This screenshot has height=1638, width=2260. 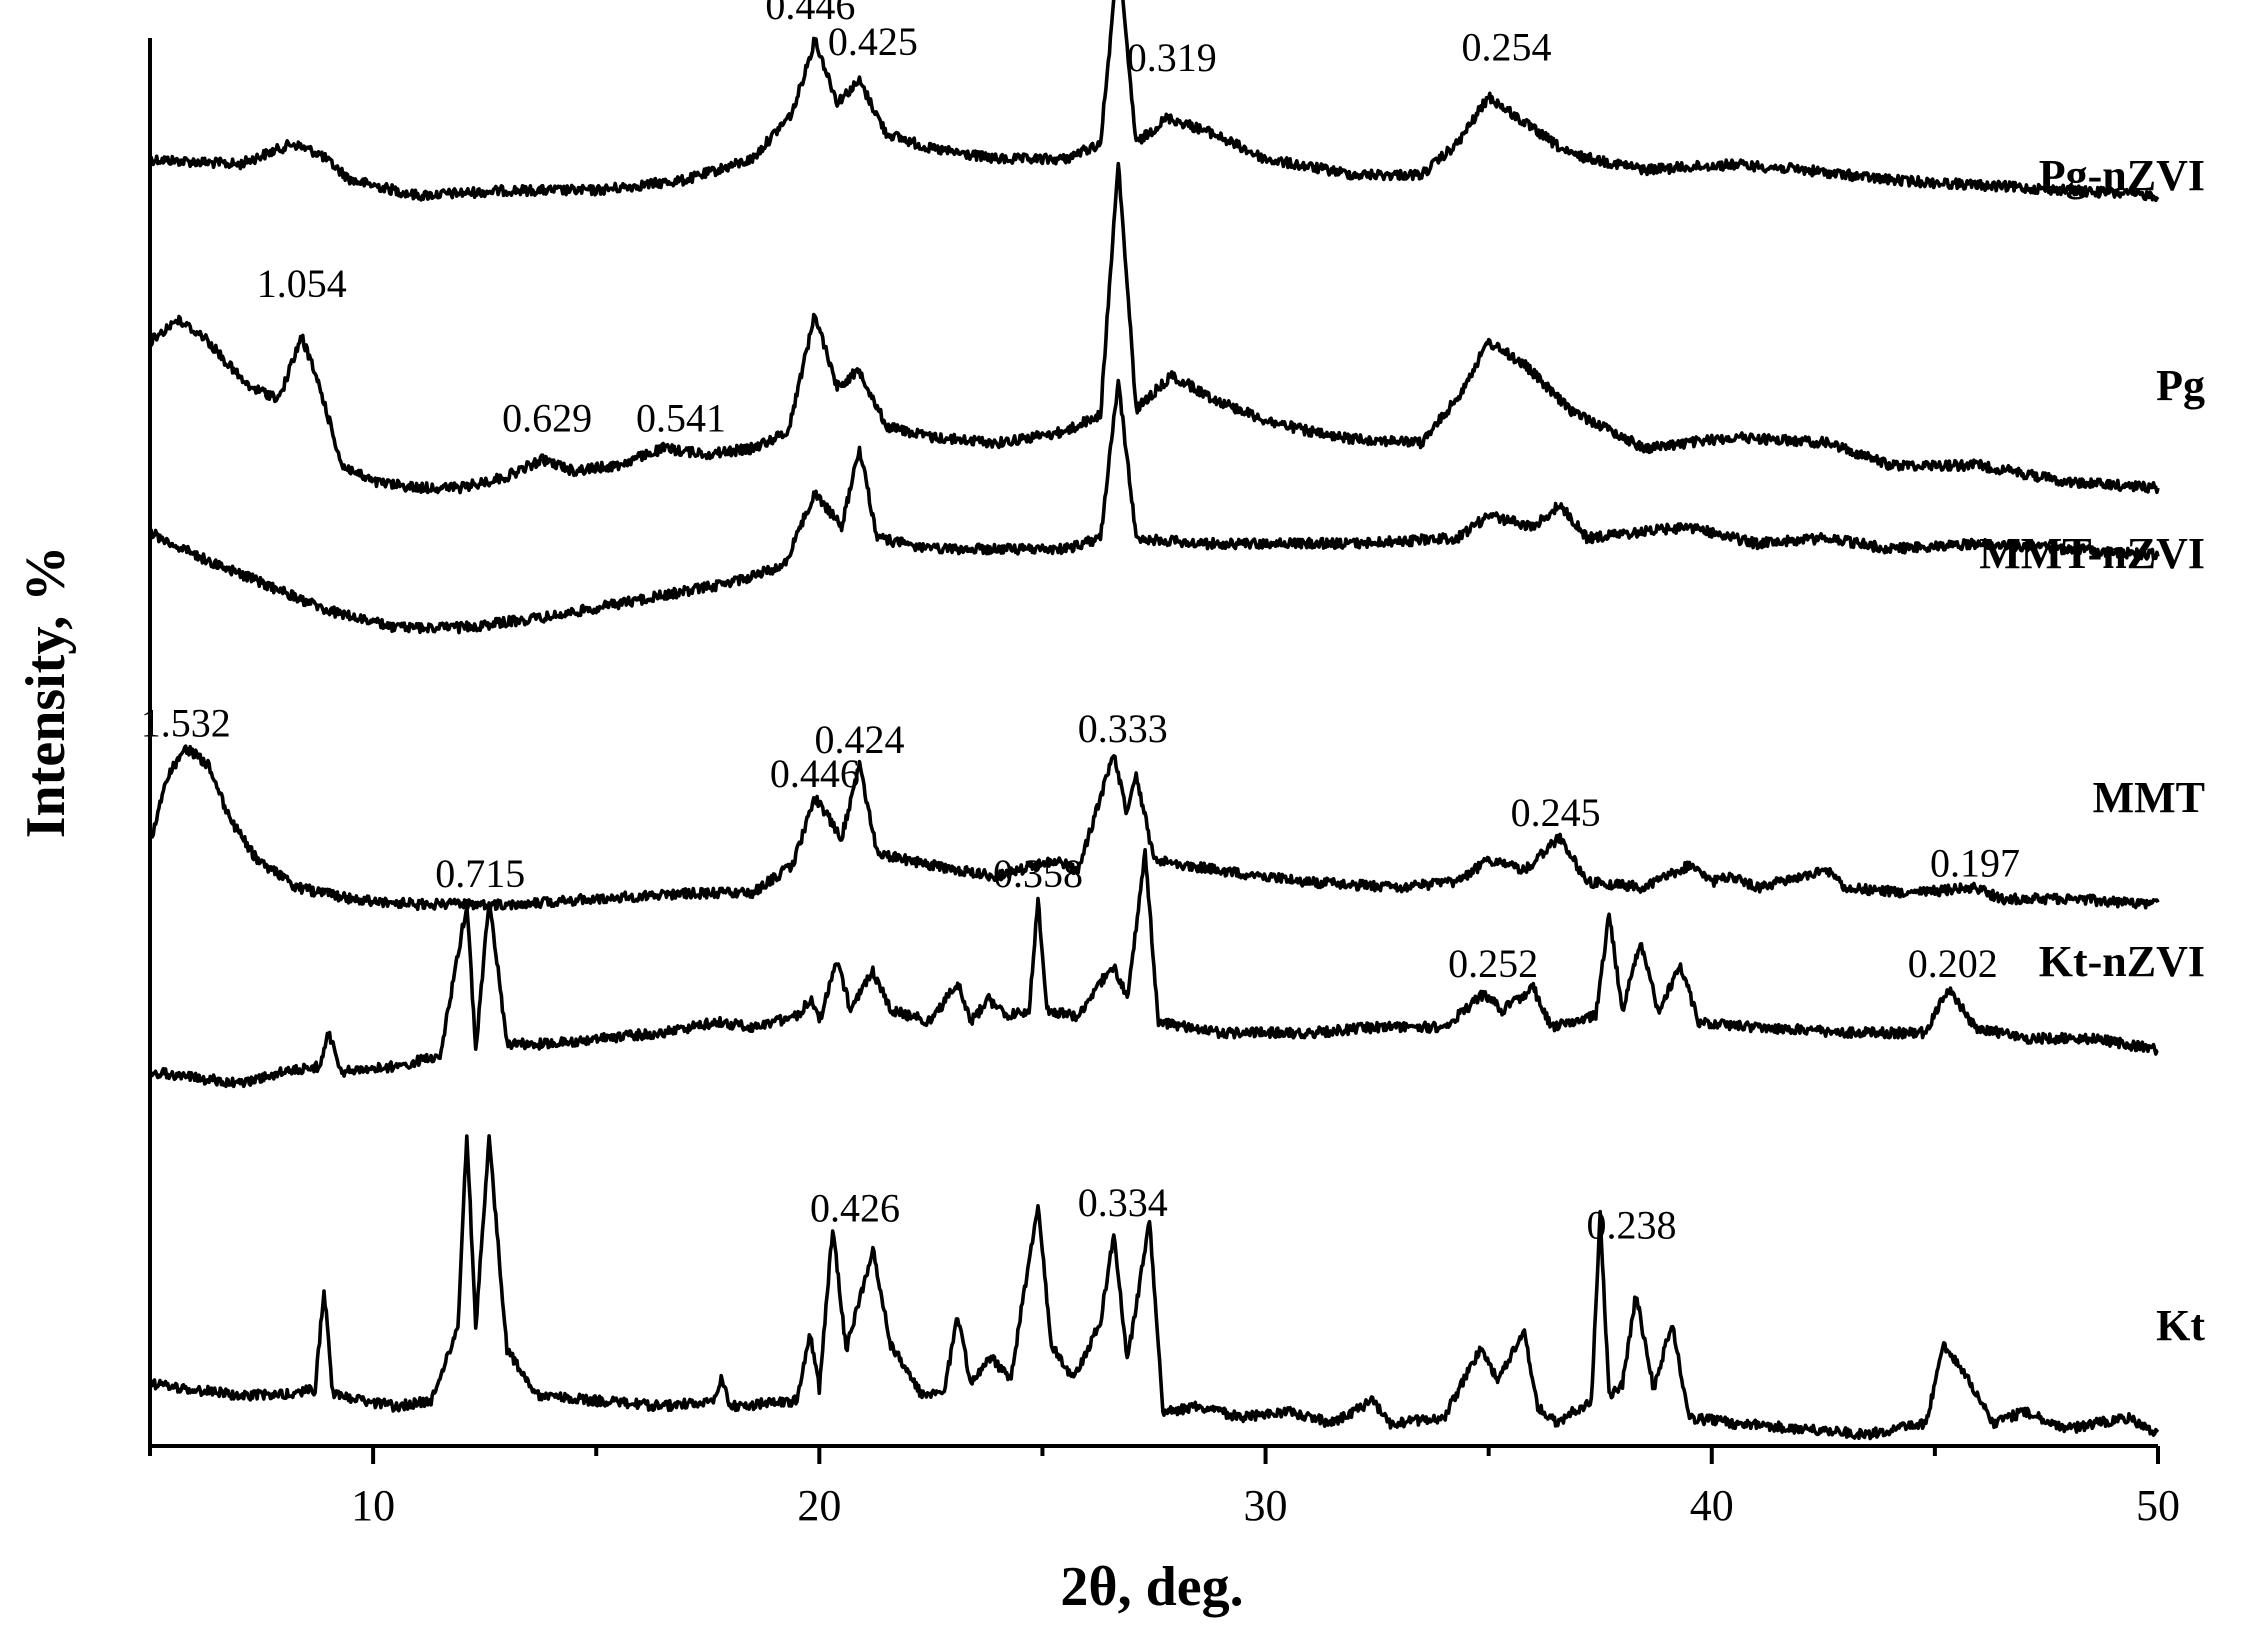 I want to click on x-axis-ticks: 10 20 30 40 50, so click(x=1164, y=1488).